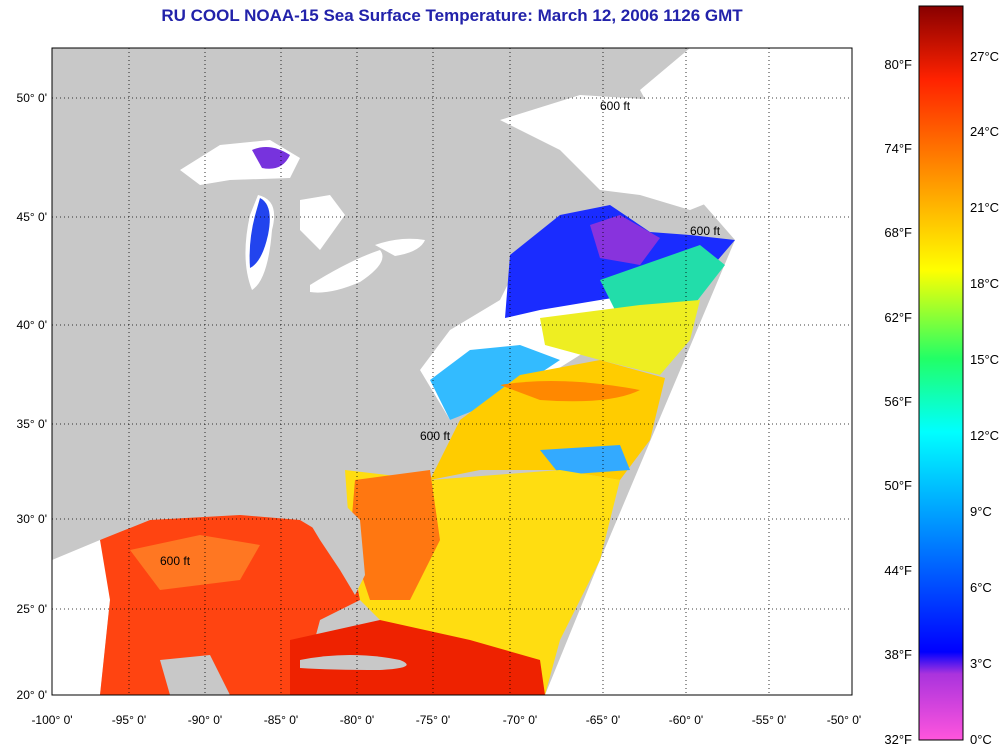 This screenshot has width=1008, height=754. I want to click on y-tick: 50° 0', so click(32, 98).